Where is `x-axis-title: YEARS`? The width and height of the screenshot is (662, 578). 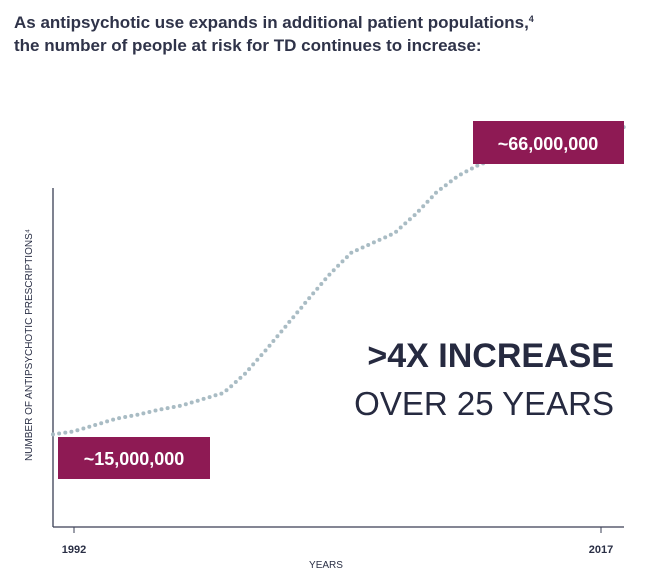
x-axis-title: YEARS is located at coordinates (326, 565).